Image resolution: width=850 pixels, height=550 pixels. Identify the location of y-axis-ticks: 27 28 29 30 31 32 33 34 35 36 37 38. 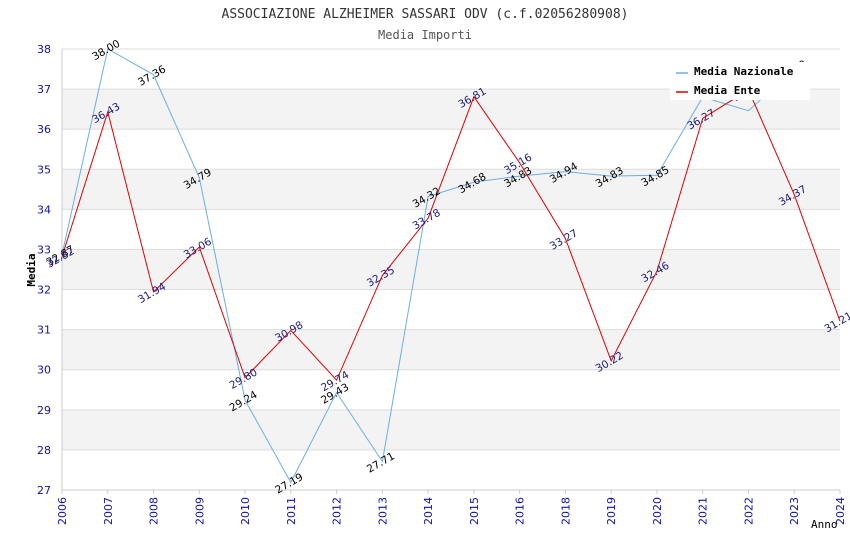
(44, 270).